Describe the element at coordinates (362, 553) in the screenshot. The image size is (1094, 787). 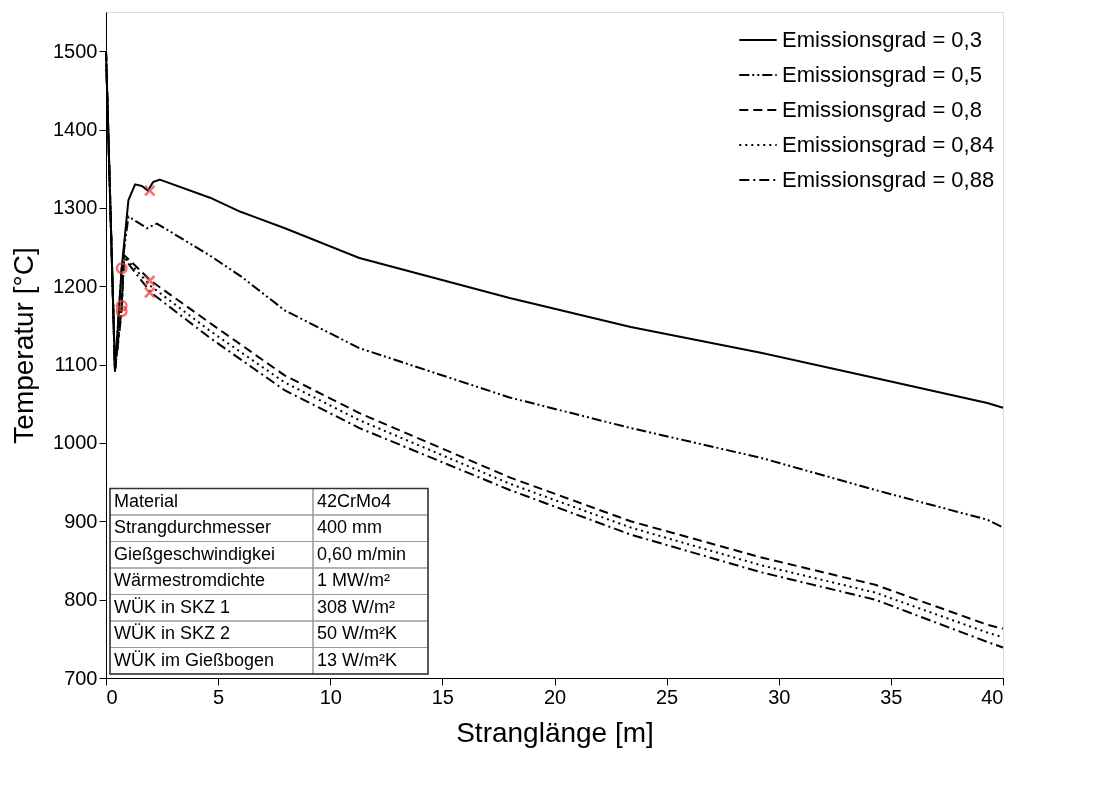
I see `annotation: 0,60 m/min` at that location.